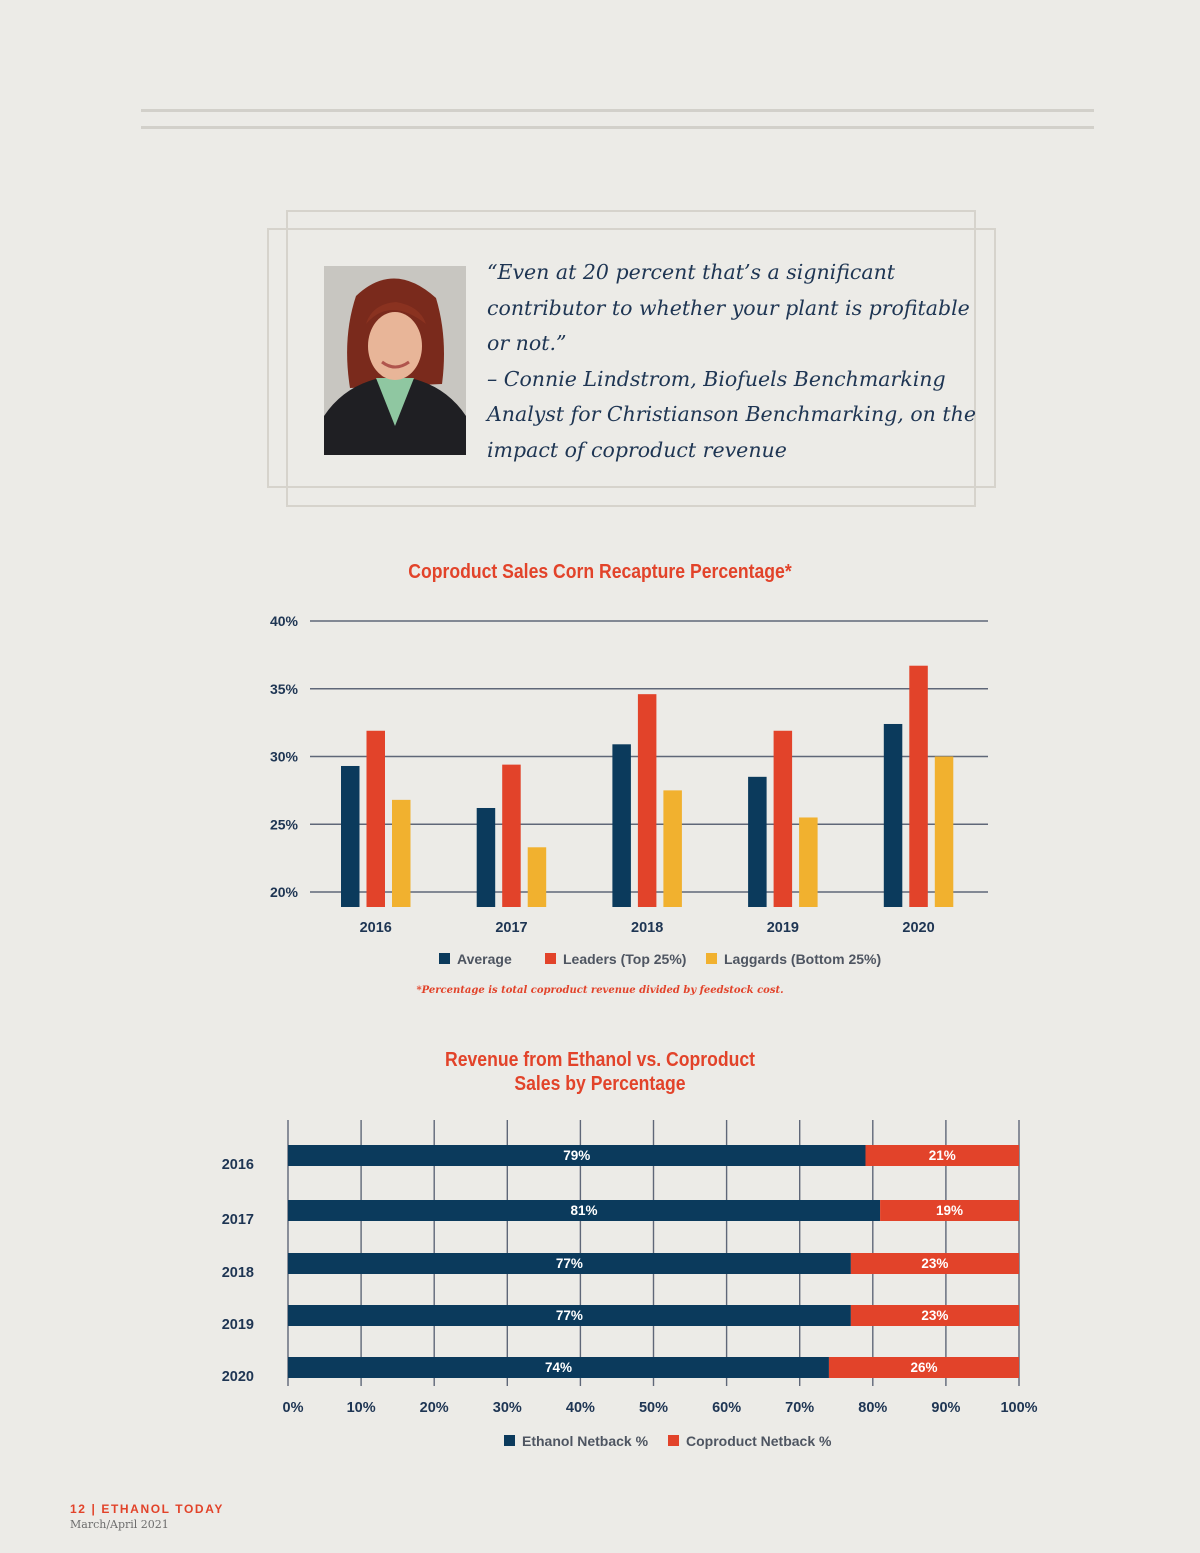 The height and width of the screenshot is (1553, 1200). Describe the element at coordinates (434, 1408) in the screenshot. I see `x-tick-label: 20%` at that location.